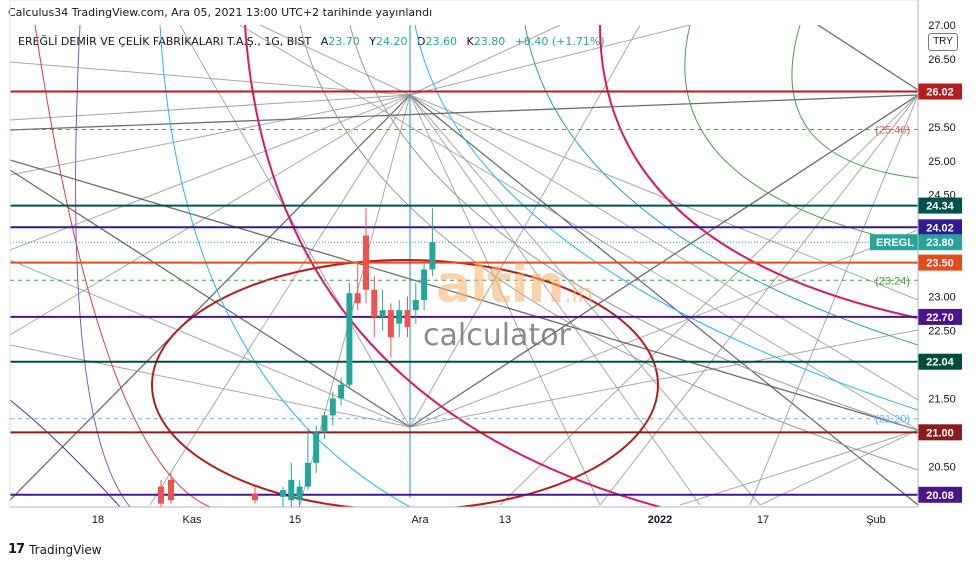 Image resolution: width=978 pixels, height=568 pixels. What do you see at coordinates (441, 41) in the screenshot?
I see `low-value: 23.60` at bounding box center [441, 41].